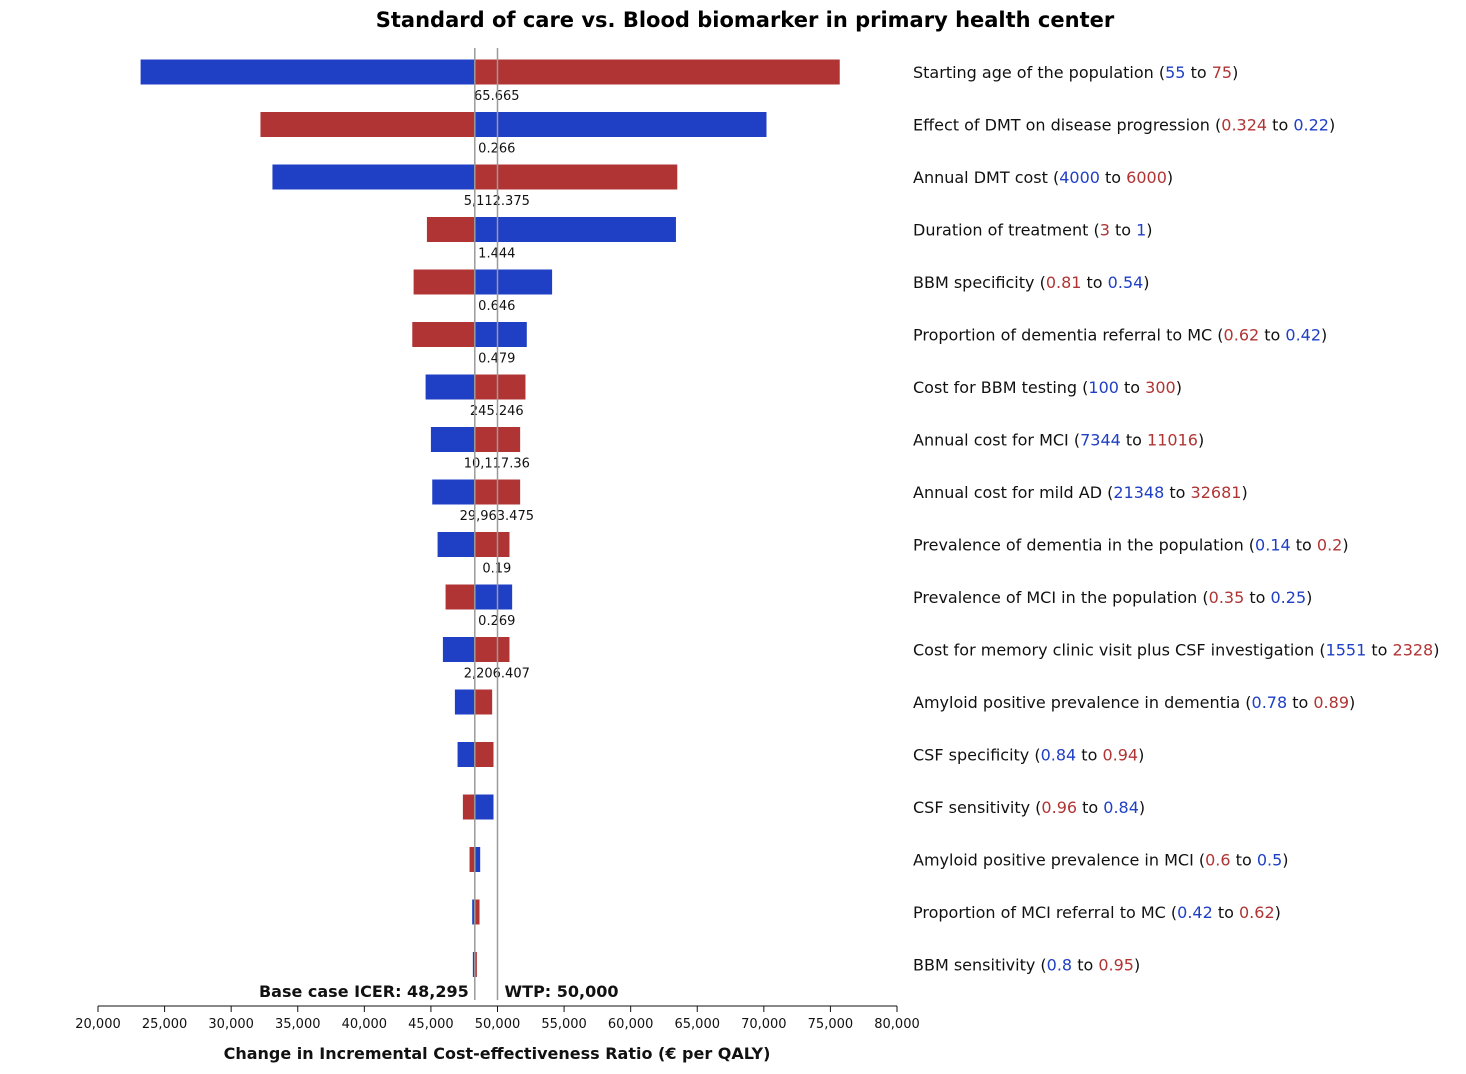 The height and width of the screenshot is (1074, 1466). I want to click on parameter-label: CSF specificity (0.84 to 0.94), so click(1028, 755).